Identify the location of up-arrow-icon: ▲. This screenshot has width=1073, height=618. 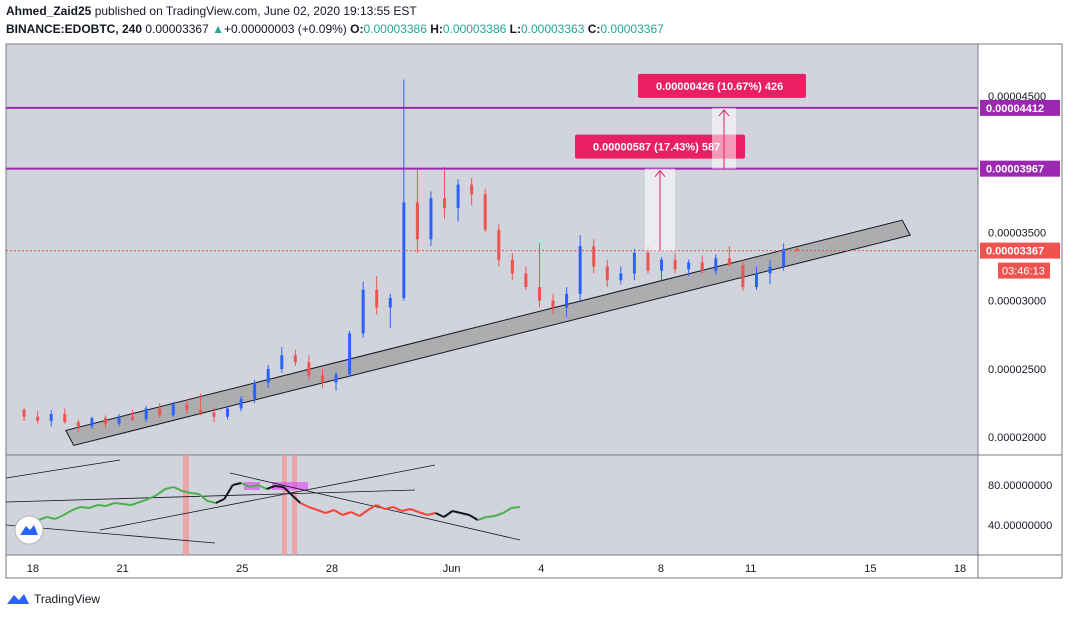
(218, 29).